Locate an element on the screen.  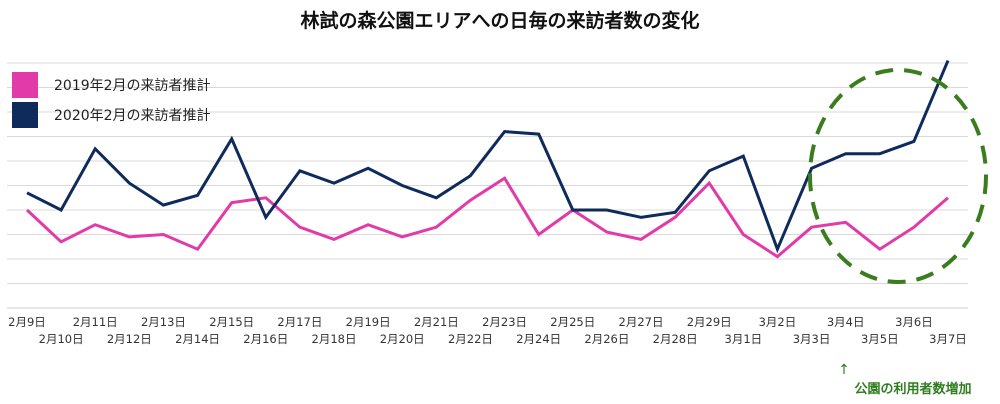
x-tick-label: 2月28日 is located at coordinates (675, 339).